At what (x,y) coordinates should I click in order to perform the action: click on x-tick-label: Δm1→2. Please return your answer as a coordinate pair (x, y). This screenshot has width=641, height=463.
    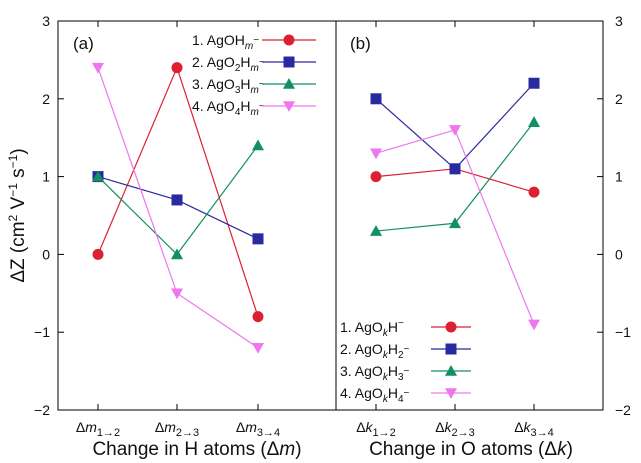
    Looking at the image, I should click on (98, 429).